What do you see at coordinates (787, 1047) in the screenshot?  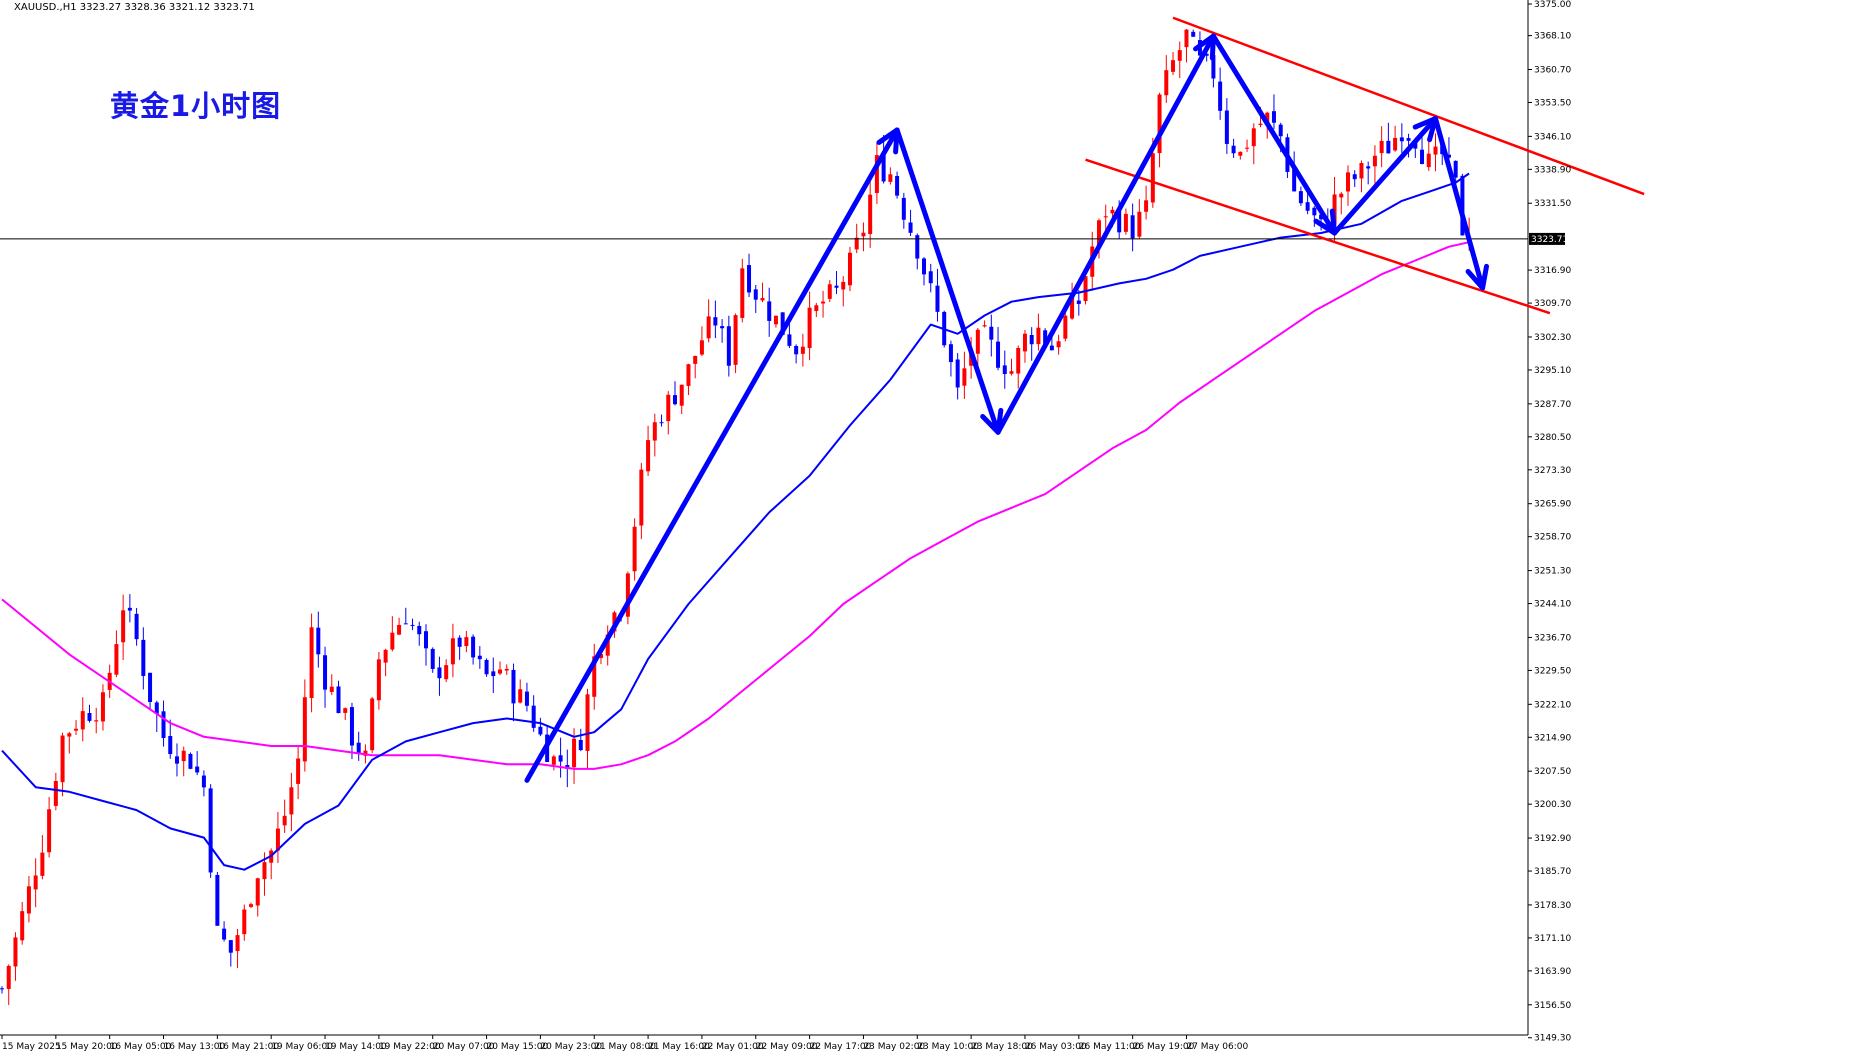 I see `x-tick-label: 22 May 09:00` at bounding box center [787, 1047].